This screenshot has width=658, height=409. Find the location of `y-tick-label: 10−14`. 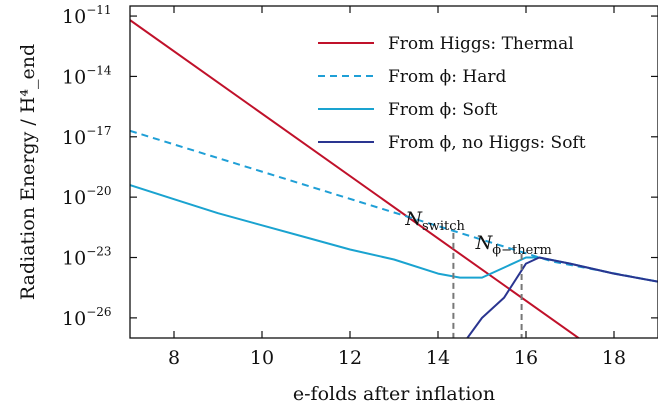

y-tick-label: 10−14 is located at coordinates (87, 75).